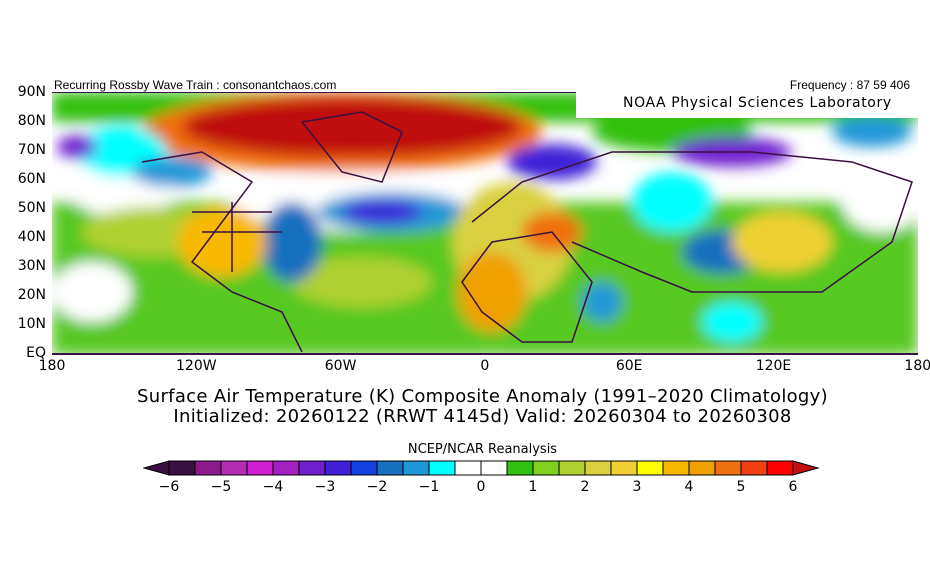 This screenshot has height=580, width=930. Describe the element at coordinates (325, 487) in the screenshot. I see `colorbar-tick-label: −3` at that location.